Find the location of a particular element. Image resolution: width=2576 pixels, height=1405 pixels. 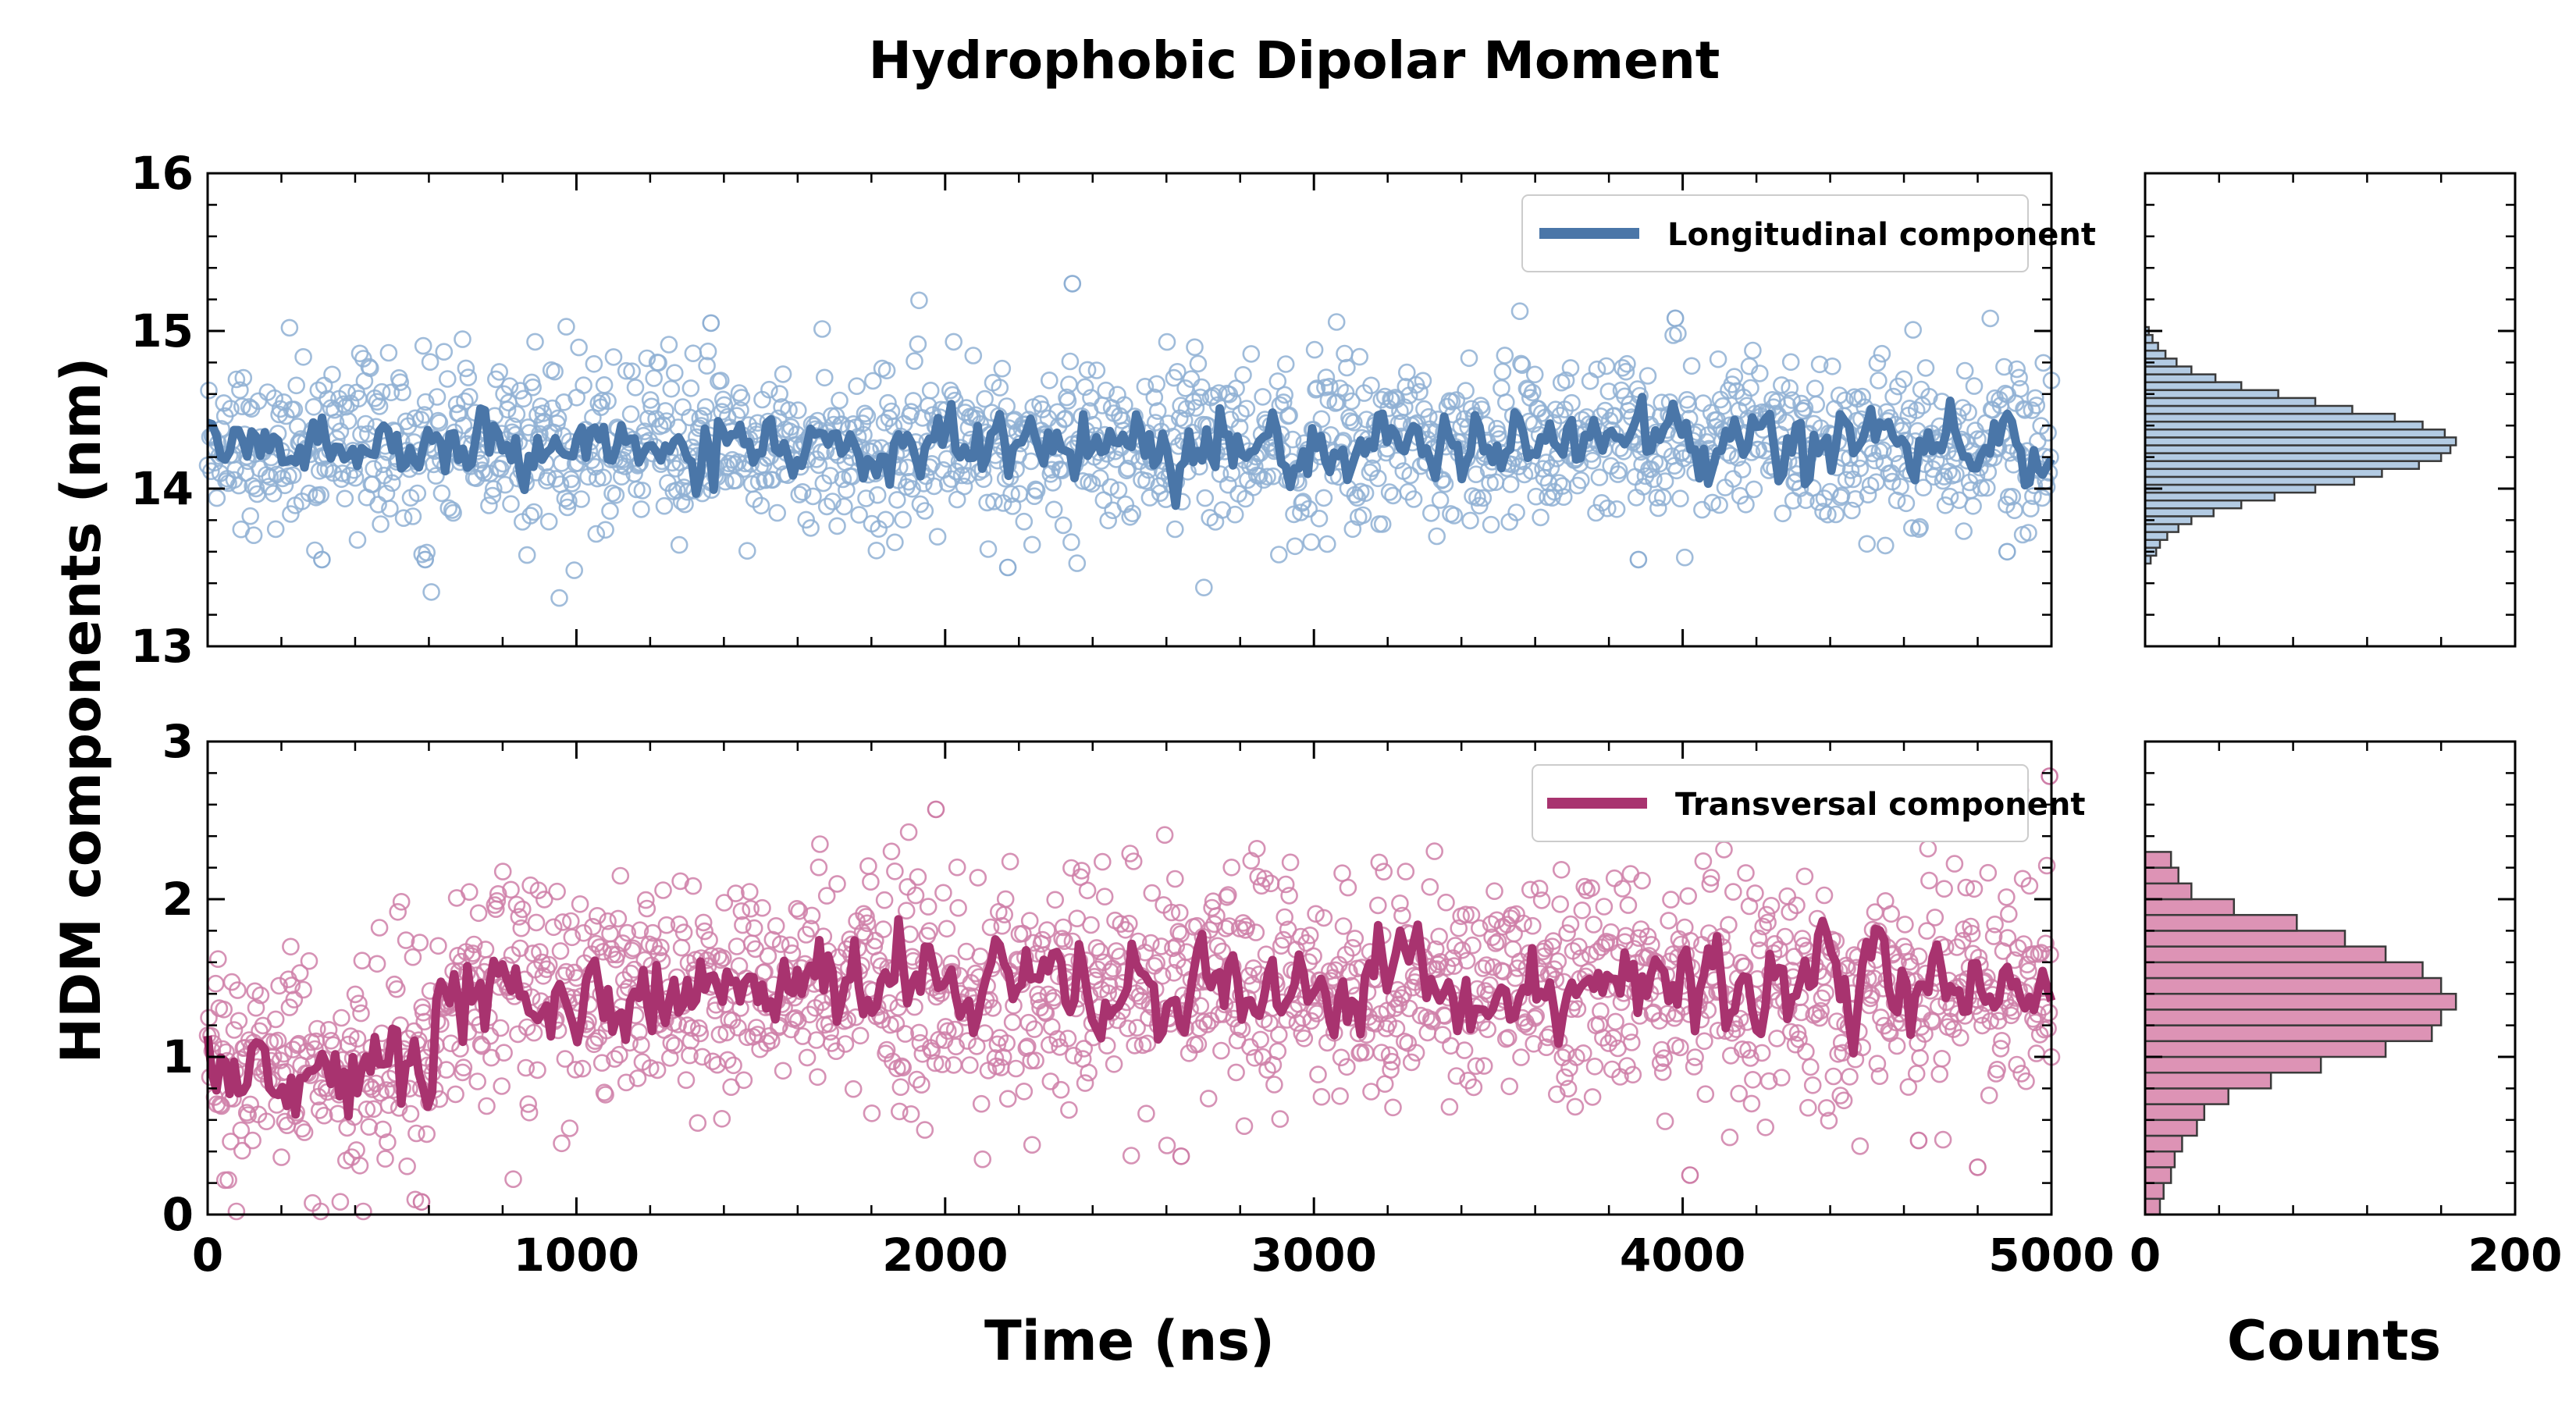

y-tick-label: 14 is located at coordinates (162, 488).